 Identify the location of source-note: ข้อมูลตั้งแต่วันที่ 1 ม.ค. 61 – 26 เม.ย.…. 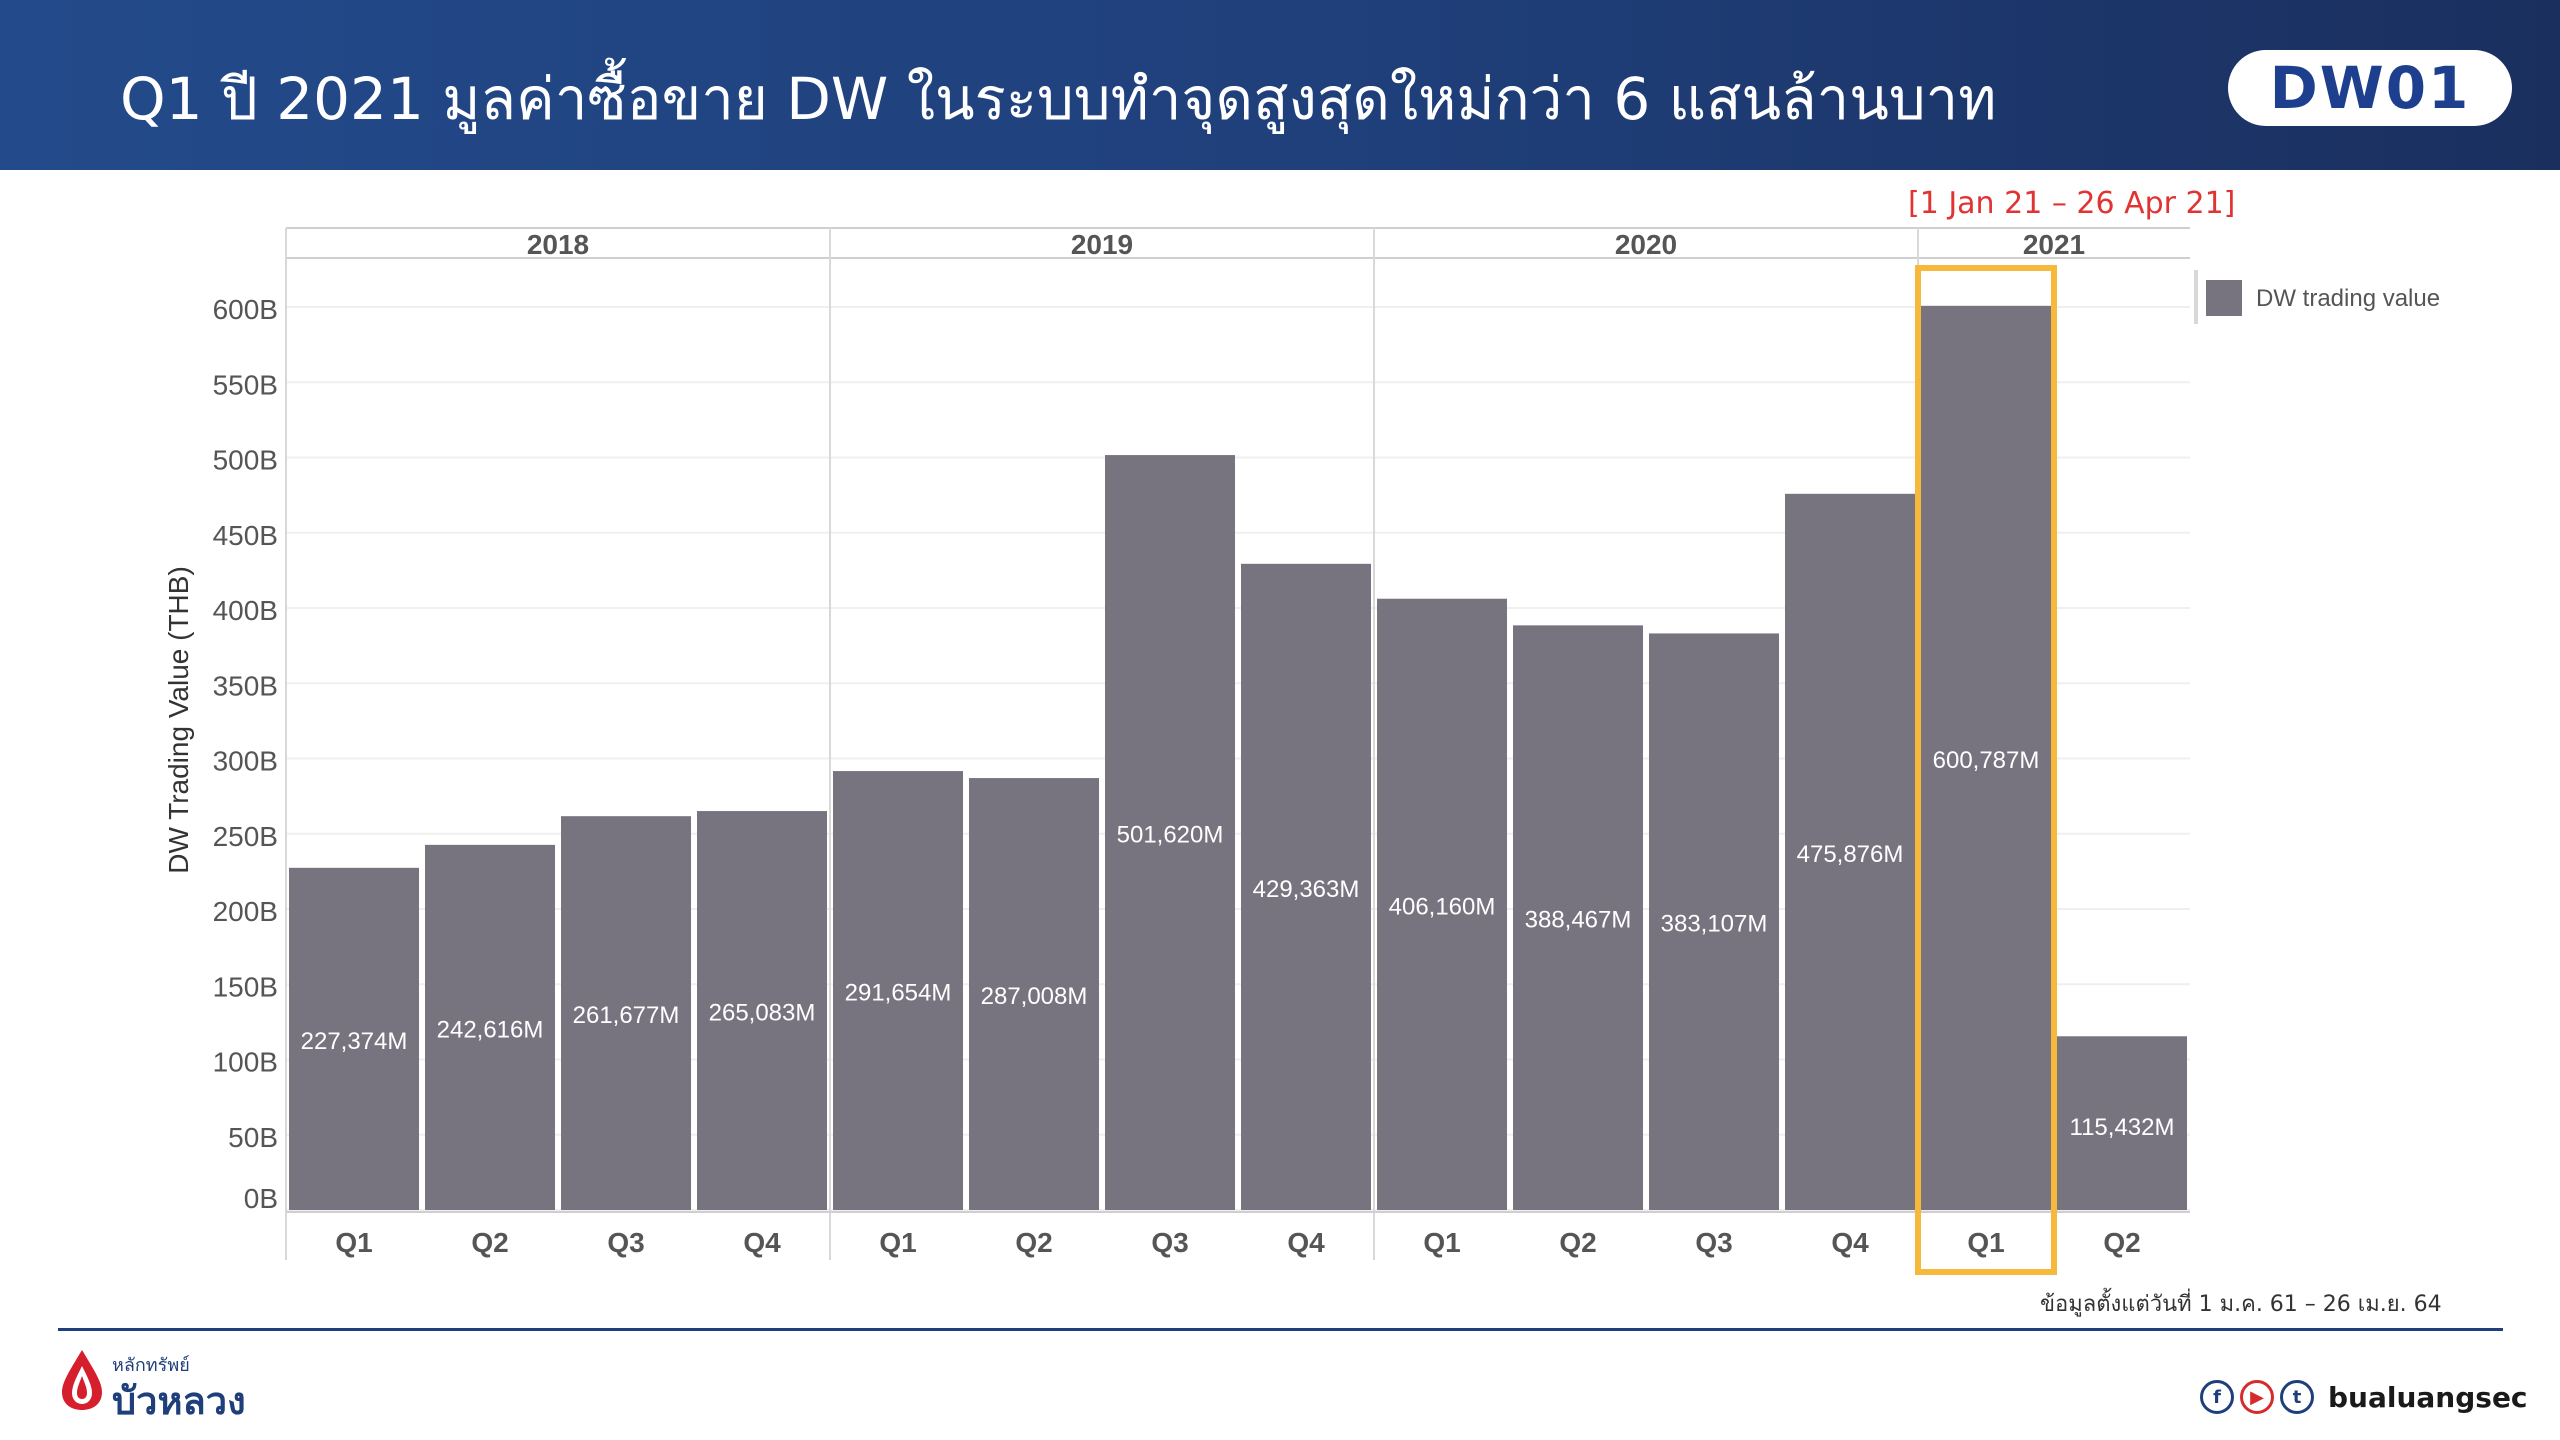
(2241, 1304).